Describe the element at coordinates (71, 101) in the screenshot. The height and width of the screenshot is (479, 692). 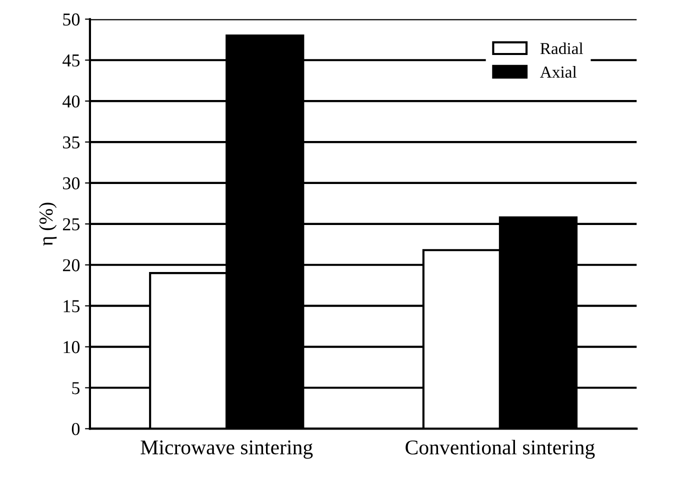
I see `y-tick-label: 40` at that location.